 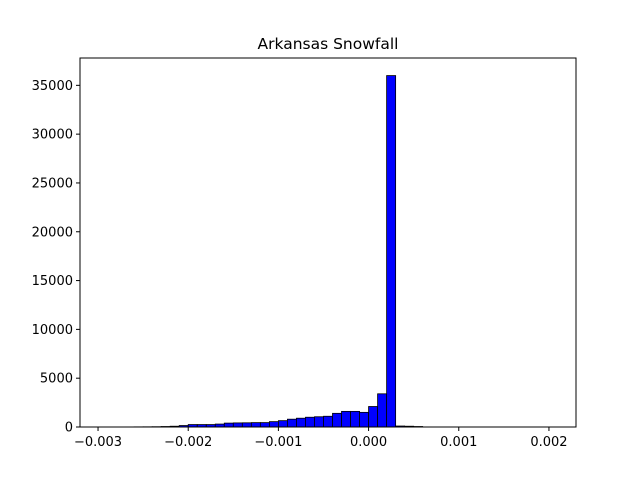 I want to click on x-tick-label: −0.002, so click(x=188, y=442).